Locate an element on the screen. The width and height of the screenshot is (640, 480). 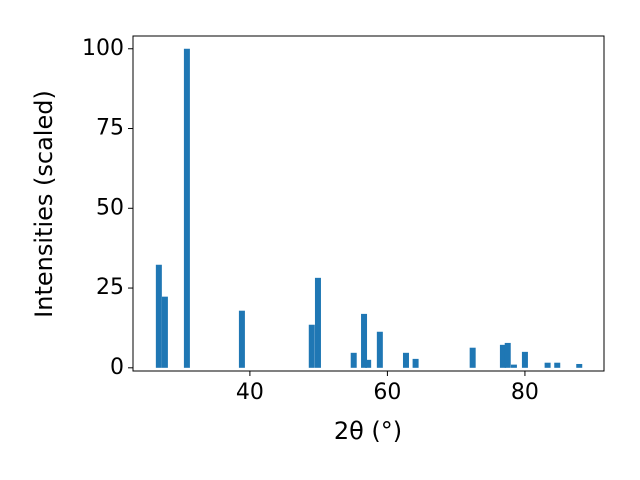
y-tick-label: 75 is located at coordinates (110, 128).